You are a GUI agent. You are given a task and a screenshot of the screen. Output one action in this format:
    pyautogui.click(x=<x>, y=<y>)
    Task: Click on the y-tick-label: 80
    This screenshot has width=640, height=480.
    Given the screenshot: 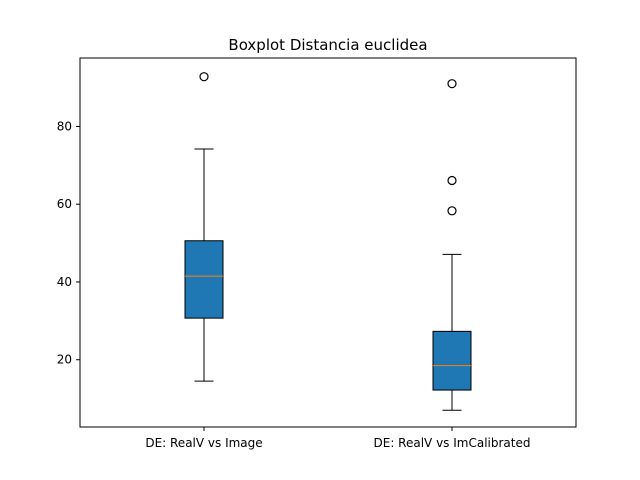 What is the action you would take?
    pyautogui.click(x=64, y=126)
    